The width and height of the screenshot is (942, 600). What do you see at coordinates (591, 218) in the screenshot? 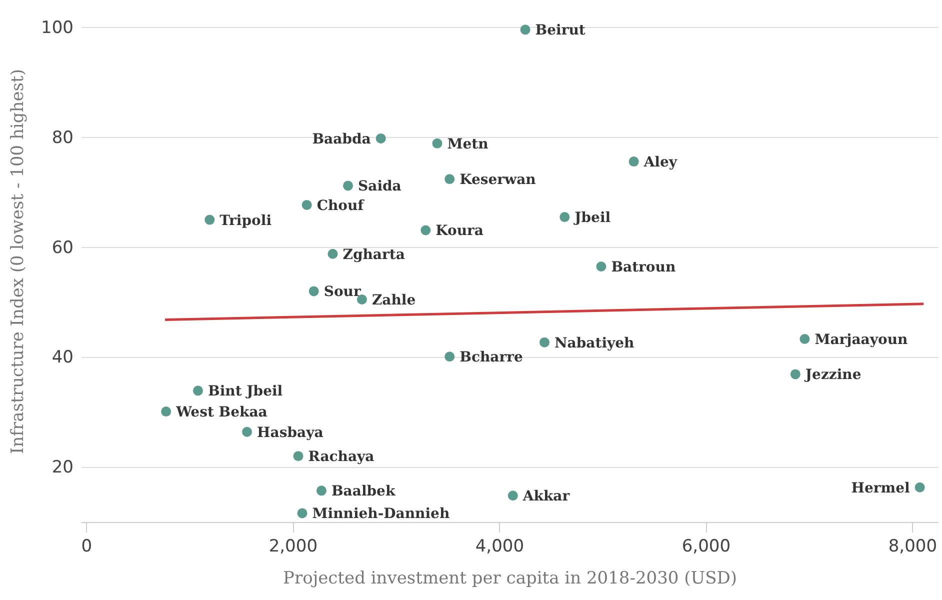
I see `annotation: Jbeil` at bounding box center [591, 218].